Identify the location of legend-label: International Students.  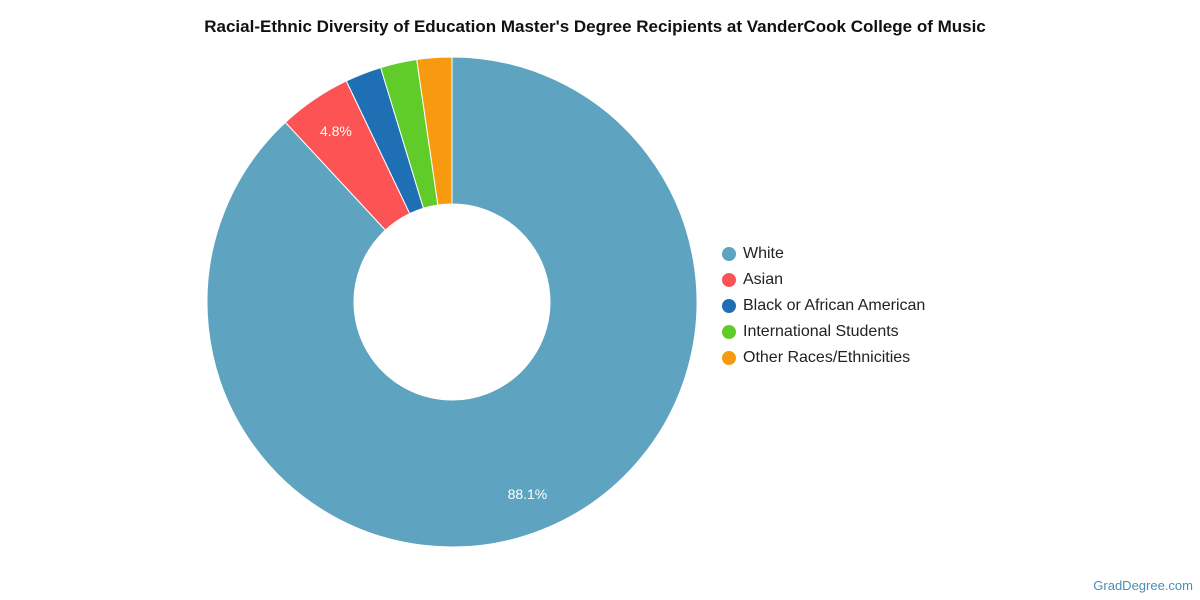
(821, 331).